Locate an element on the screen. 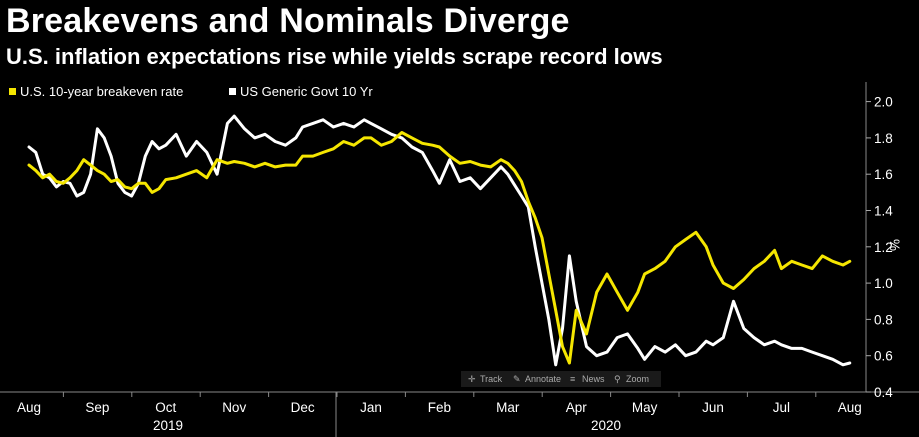 The height and width of the screenshot is (437, 919). legend-label-breakeven: U.S. 10-year breakeven rate is located at coordinates (101, 91).